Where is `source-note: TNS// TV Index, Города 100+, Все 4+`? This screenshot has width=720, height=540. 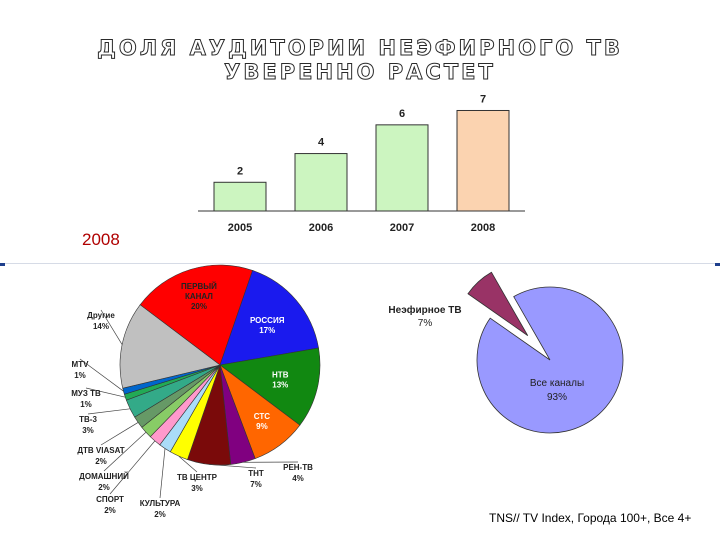
source-note: TNS// TV Index, Города 100+, Все 4+ is located at coordinates (590, 518).